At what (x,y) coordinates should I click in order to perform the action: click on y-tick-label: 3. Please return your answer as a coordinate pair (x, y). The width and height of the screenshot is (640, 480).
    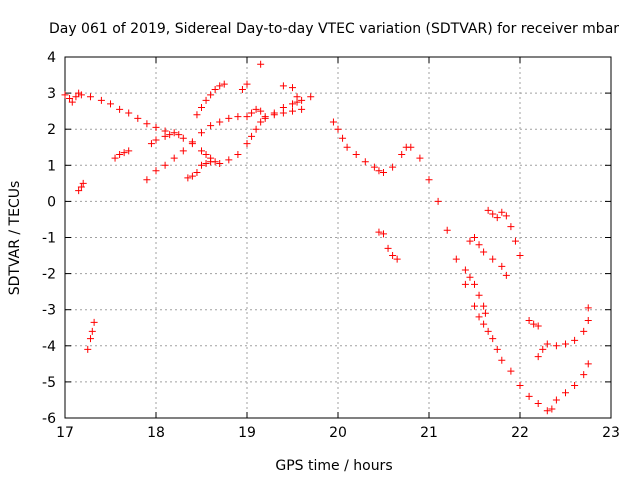
    Looking at the image, I should click on (51, 94).